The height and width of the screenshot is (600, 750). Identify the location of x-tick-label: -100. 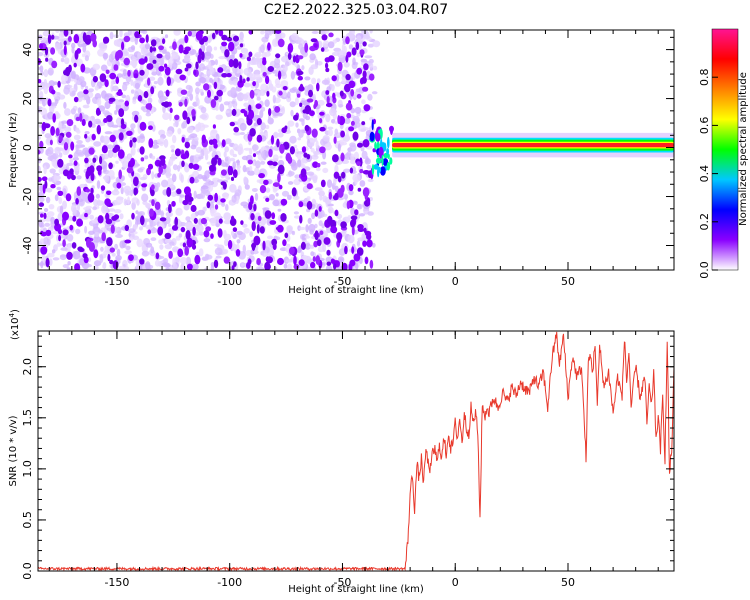
(229, 582).